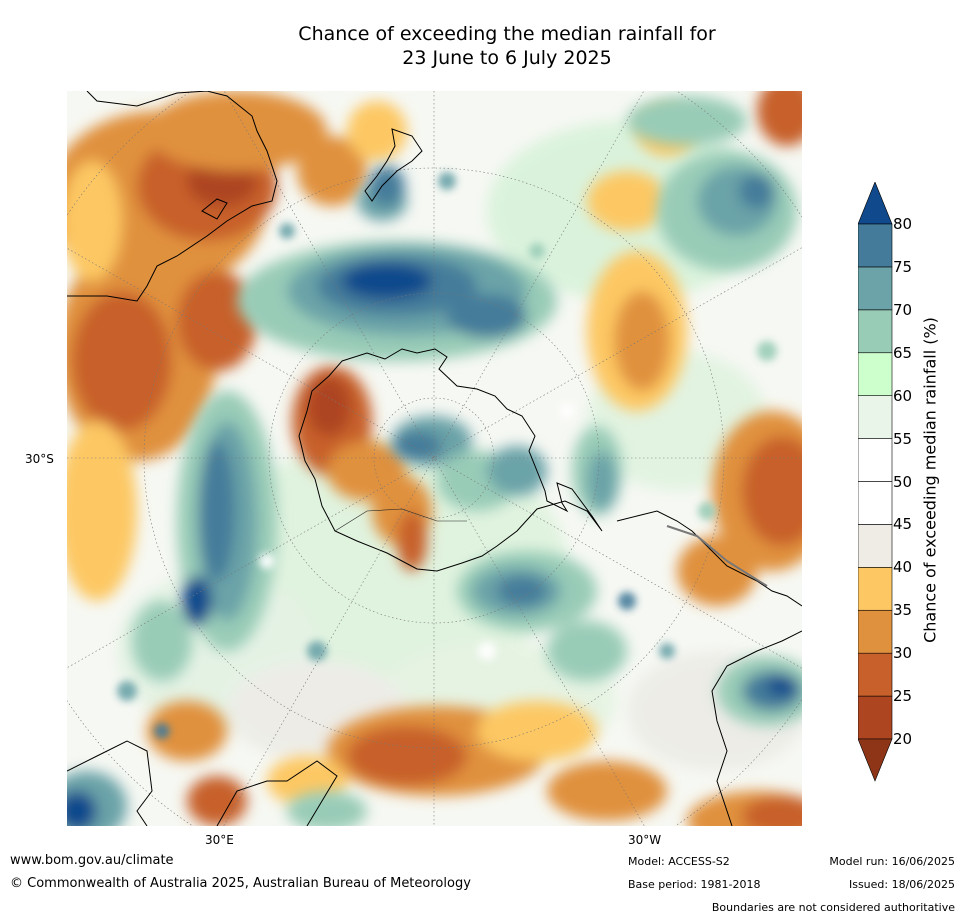 This screenshot has height=919, width=965. I want to click on andes-line, so click(717, 556).